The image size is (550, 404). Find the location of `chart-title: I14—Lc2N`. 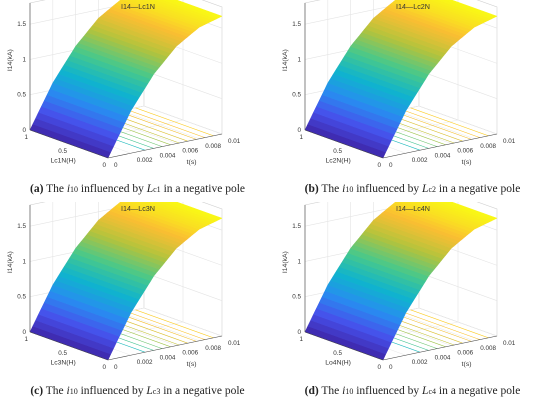

chart-title: I14—Lc2N is located at coordinates (413, 6).